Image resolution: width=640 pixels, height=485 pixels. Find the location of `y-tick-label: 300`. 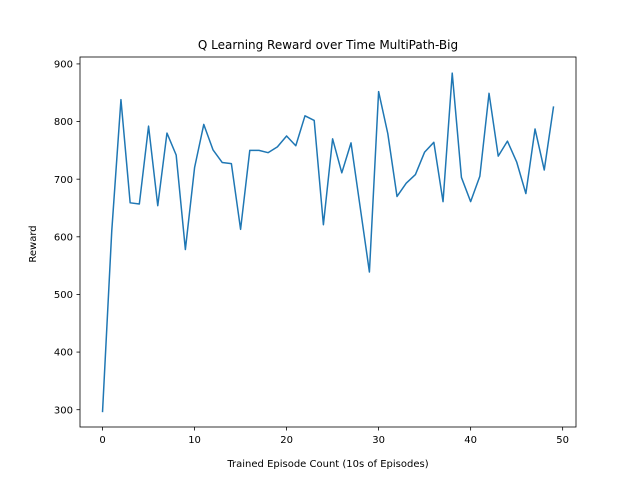

y-tick-label: 300 is located at coordinates (63, 410).